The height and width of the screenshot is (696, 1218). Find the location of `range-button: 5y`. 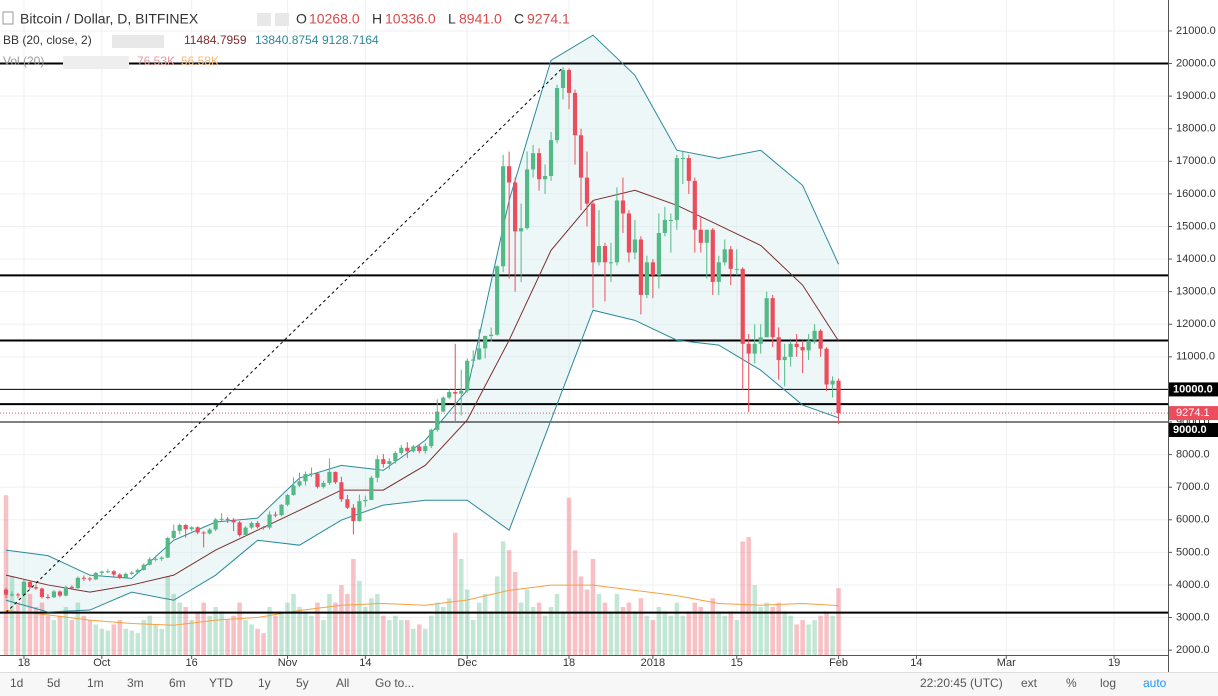

range-button: 5y is located at coordinates (302, 683).